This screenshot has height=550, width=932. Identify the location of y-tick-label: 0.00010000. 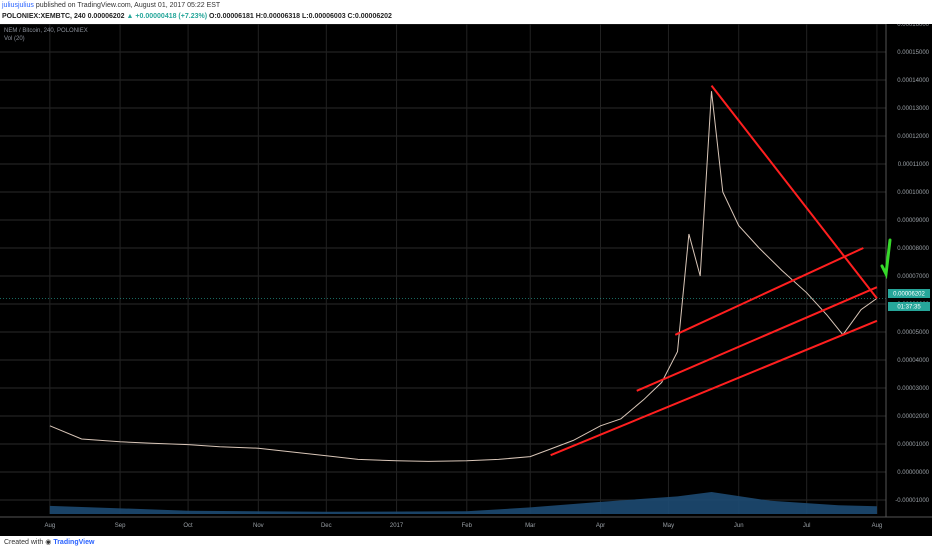
(913, 193).